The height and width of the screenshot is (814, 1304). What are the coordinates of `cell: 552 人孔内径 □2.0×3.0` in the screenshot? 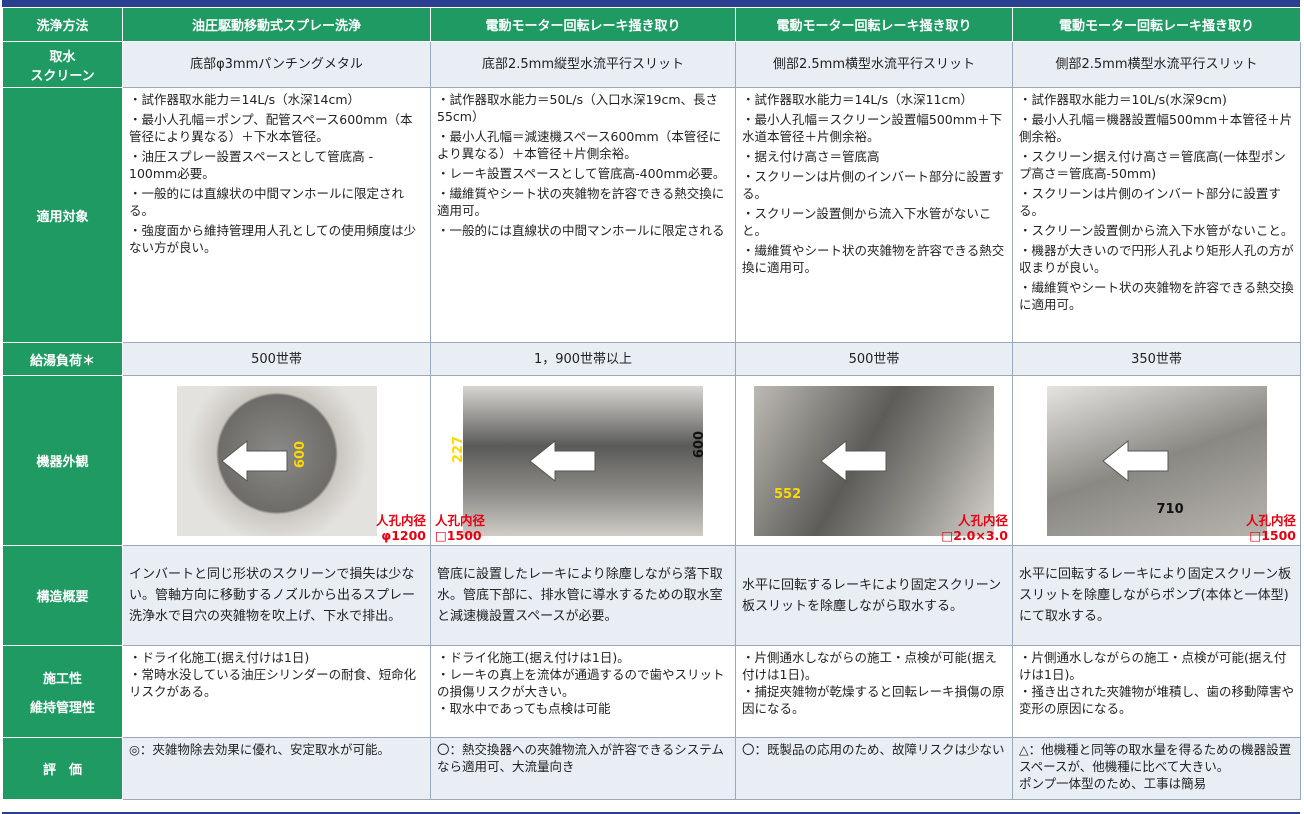 It's located at (874, 460).